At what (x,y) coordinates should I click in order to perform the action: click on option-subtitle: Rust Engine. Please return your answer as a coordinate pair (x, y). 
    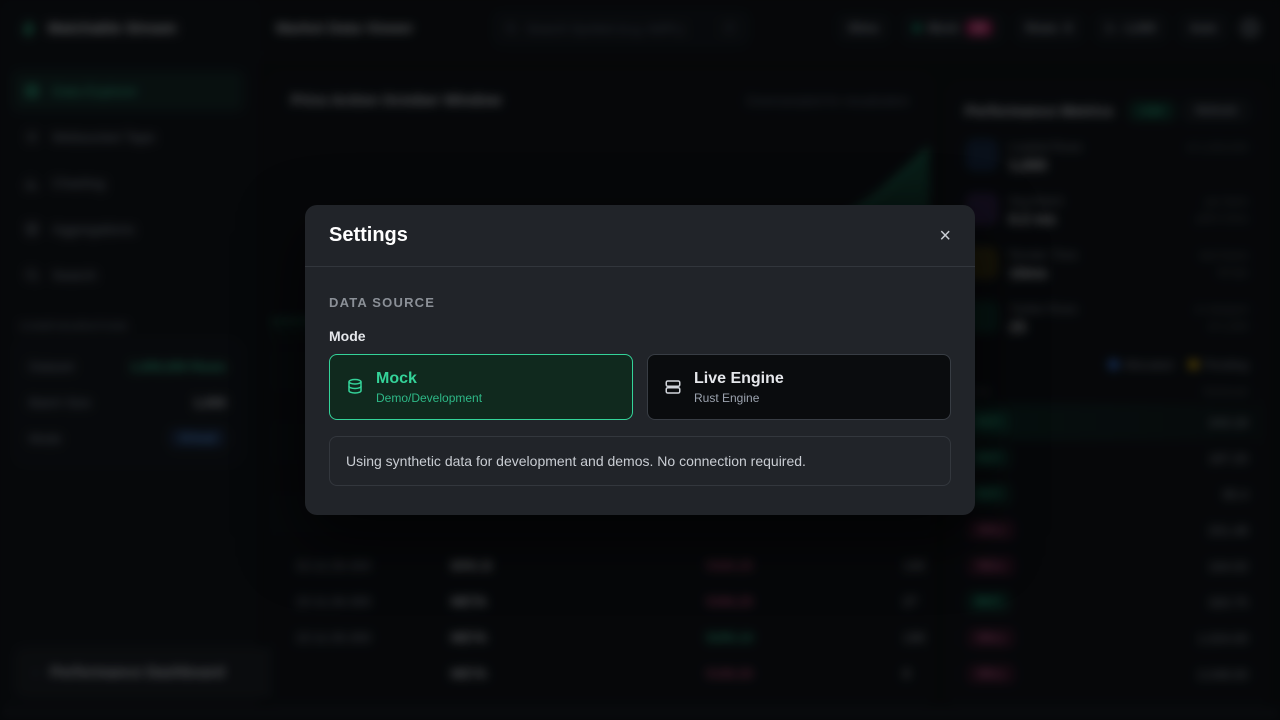
    Looking at the image, I should click on (727, 397).